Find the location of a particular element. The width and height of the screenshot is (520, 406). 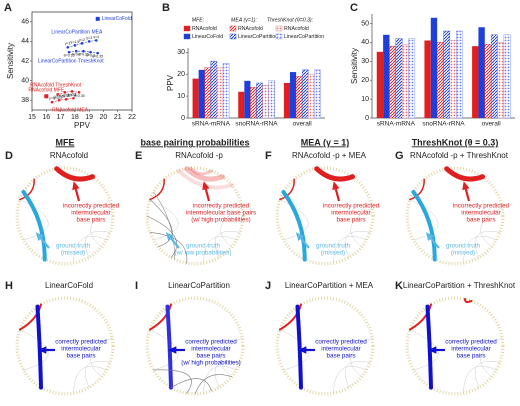

point-label: θ=0.2 is located at coordinates (57, 98).